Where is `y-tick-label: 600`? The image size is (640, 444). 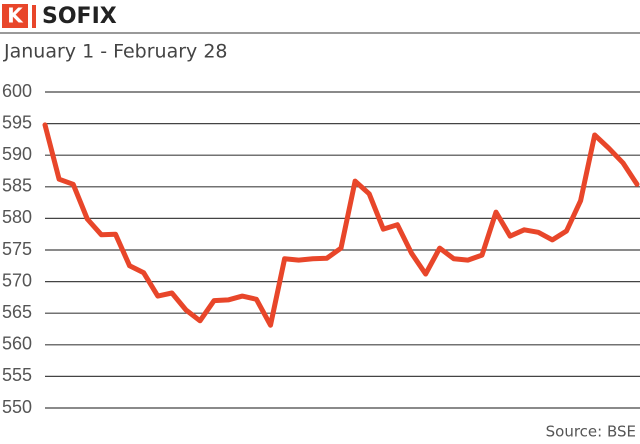 y-tick-label: 600 is located at coordinates (17, 91).